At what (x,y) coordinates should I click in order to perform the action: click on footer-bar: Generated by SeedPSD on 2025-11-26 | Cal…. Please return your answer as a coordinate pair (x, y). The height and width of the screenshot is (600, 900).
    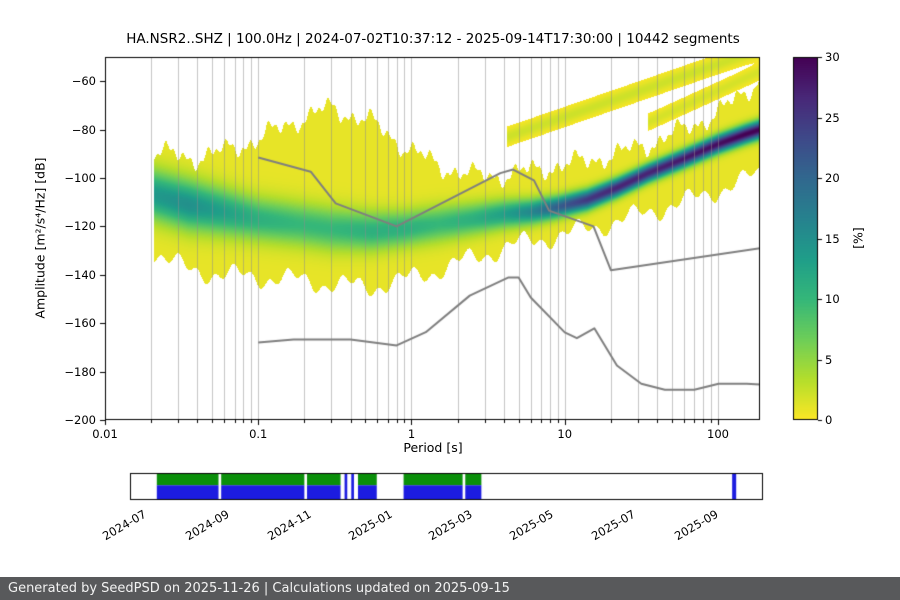
    Looking at the image, I should click on (450, 588).